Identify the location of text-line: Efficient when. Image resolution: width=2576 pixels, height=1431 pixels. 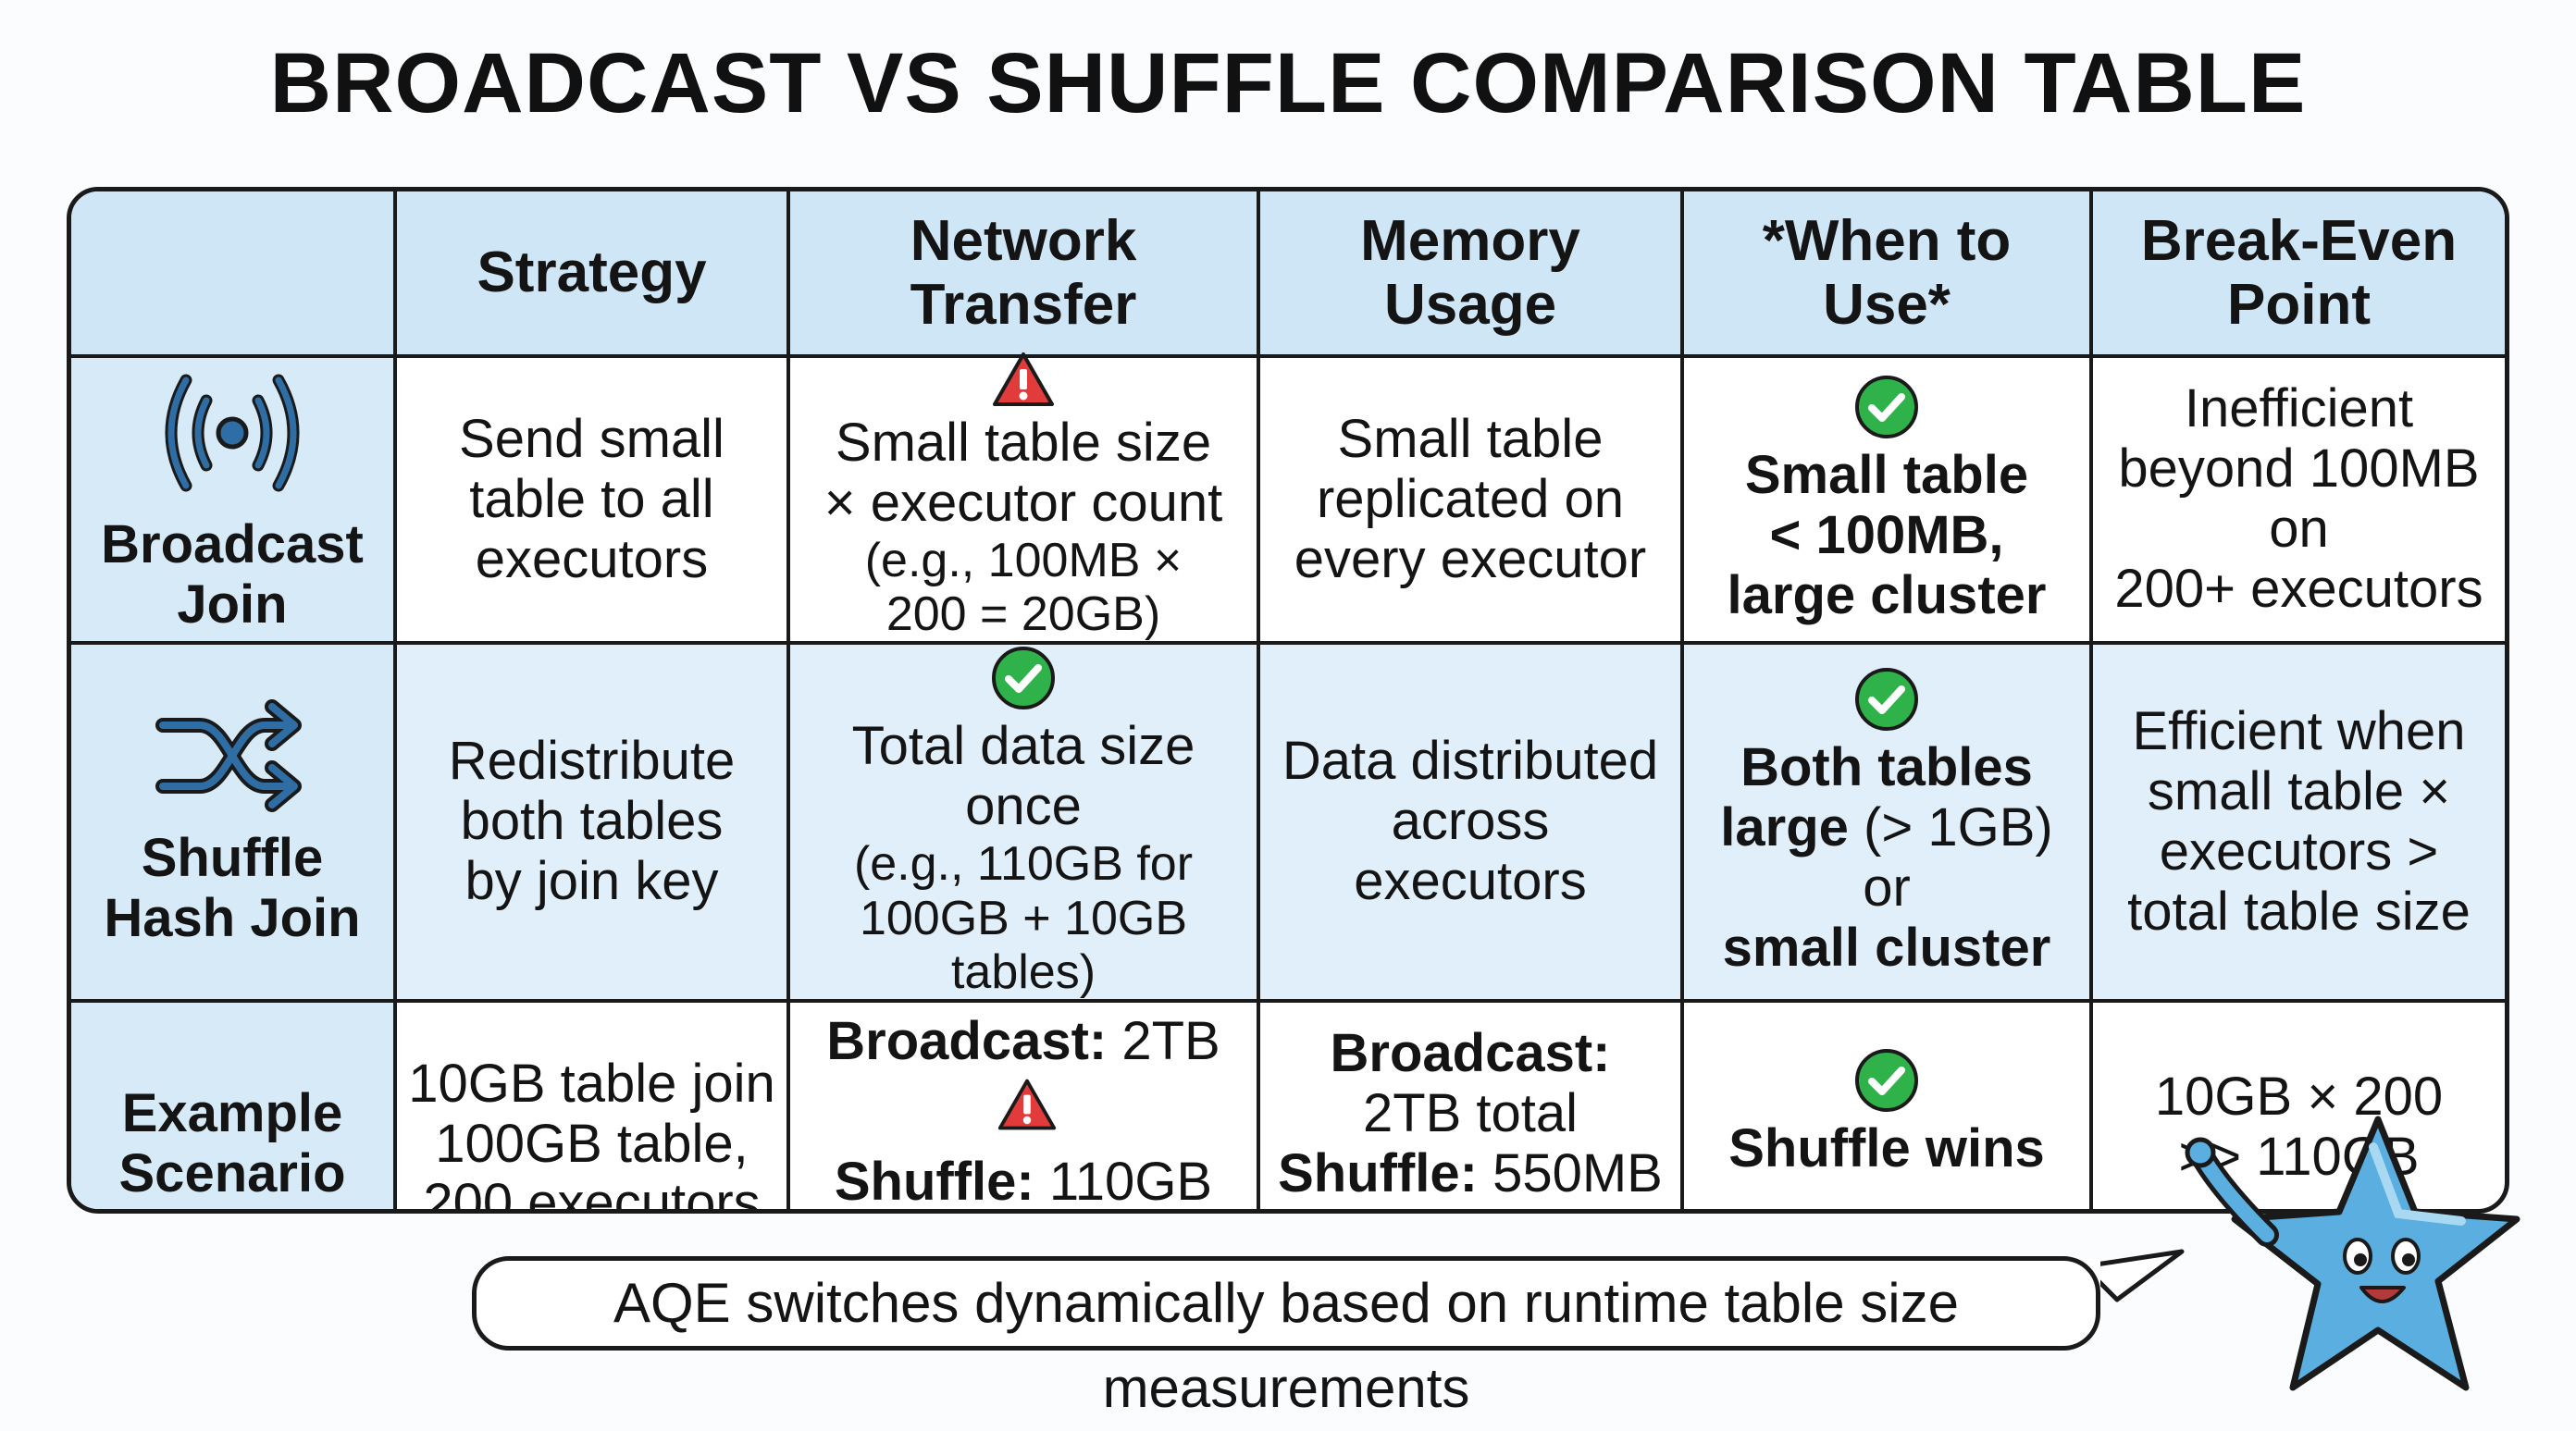
(2299, 730).